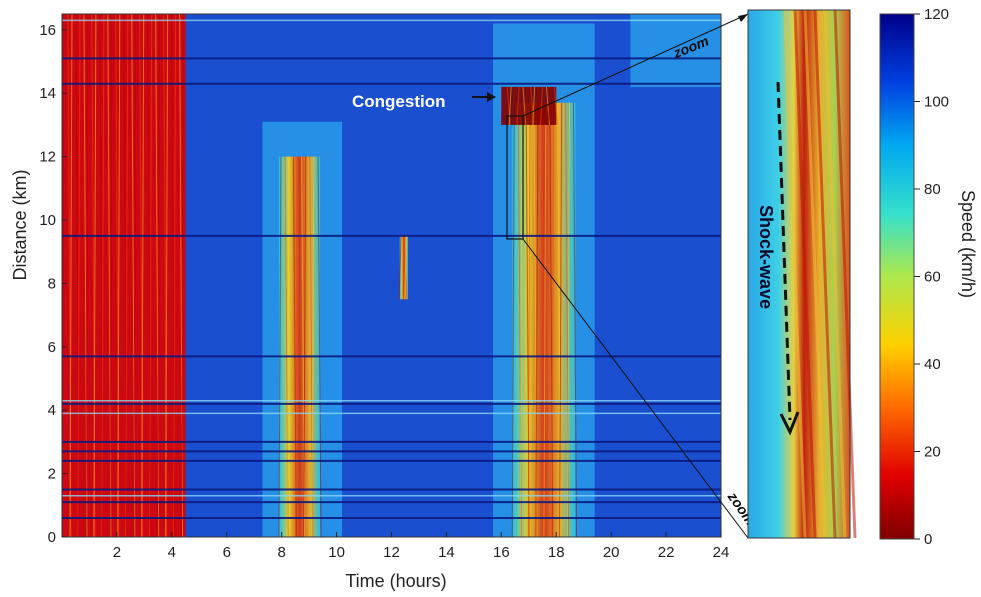 This screenshot has width=981, height=597. Describe the element at coordinates (446, 552) in the screenshot. I see `x-tick-label: 14` at that location.